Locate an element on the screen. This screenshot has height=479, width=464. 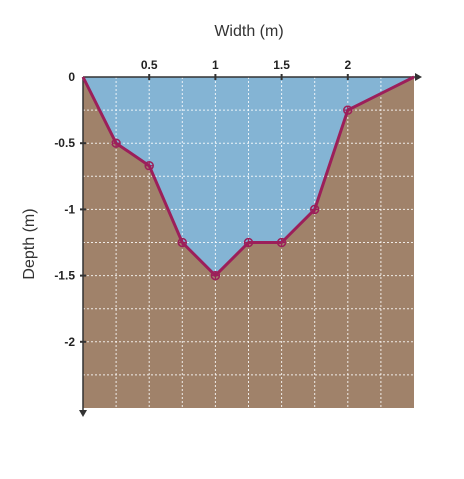
x-tick-label: 1.5 is located at coordinates (281, 65).